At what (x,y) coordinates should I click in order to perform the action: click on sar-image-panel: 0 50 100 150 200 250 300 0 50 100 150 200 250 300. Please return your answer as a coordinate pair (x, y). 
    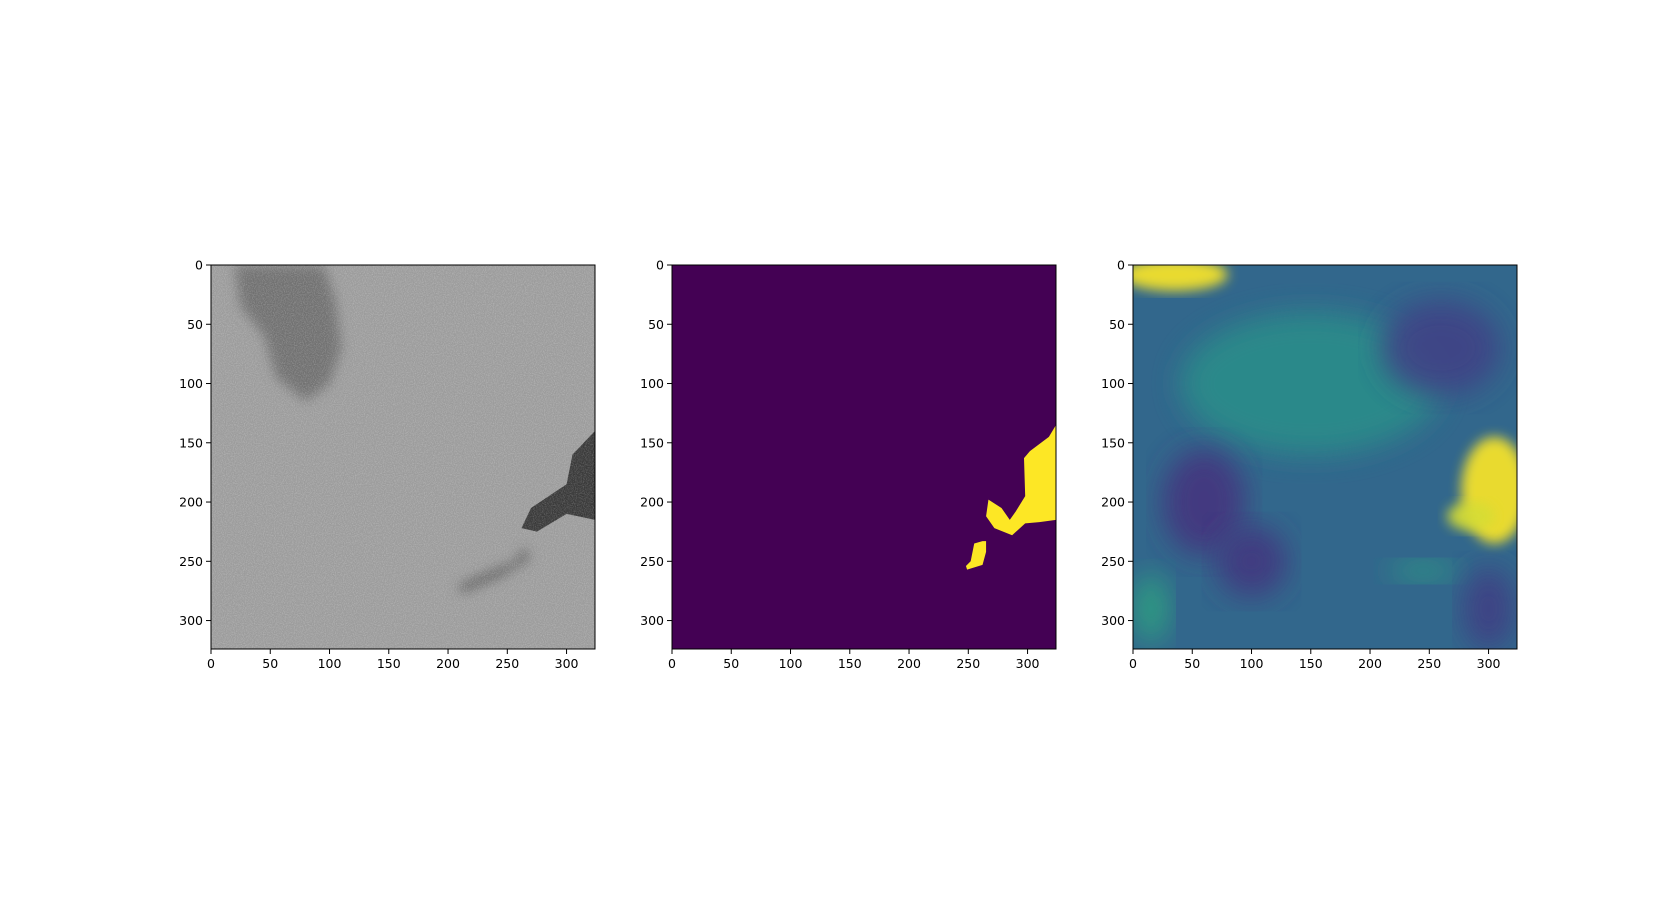
    Looking at the image, I should click on (387, 464).